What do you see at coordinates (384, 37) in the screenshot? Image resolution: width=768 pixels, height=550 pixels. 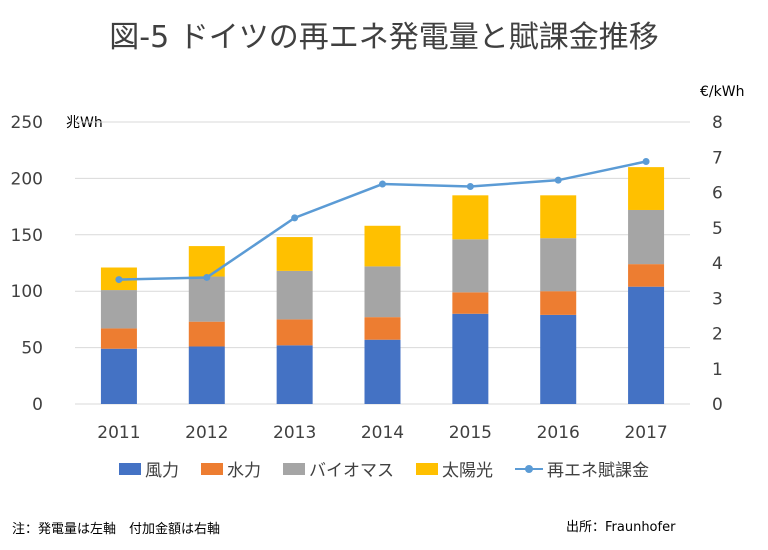 I see `chart-title: 図-5 ドイツの再エネ発電量と賦課金推移` at bounding box center [384, 37].